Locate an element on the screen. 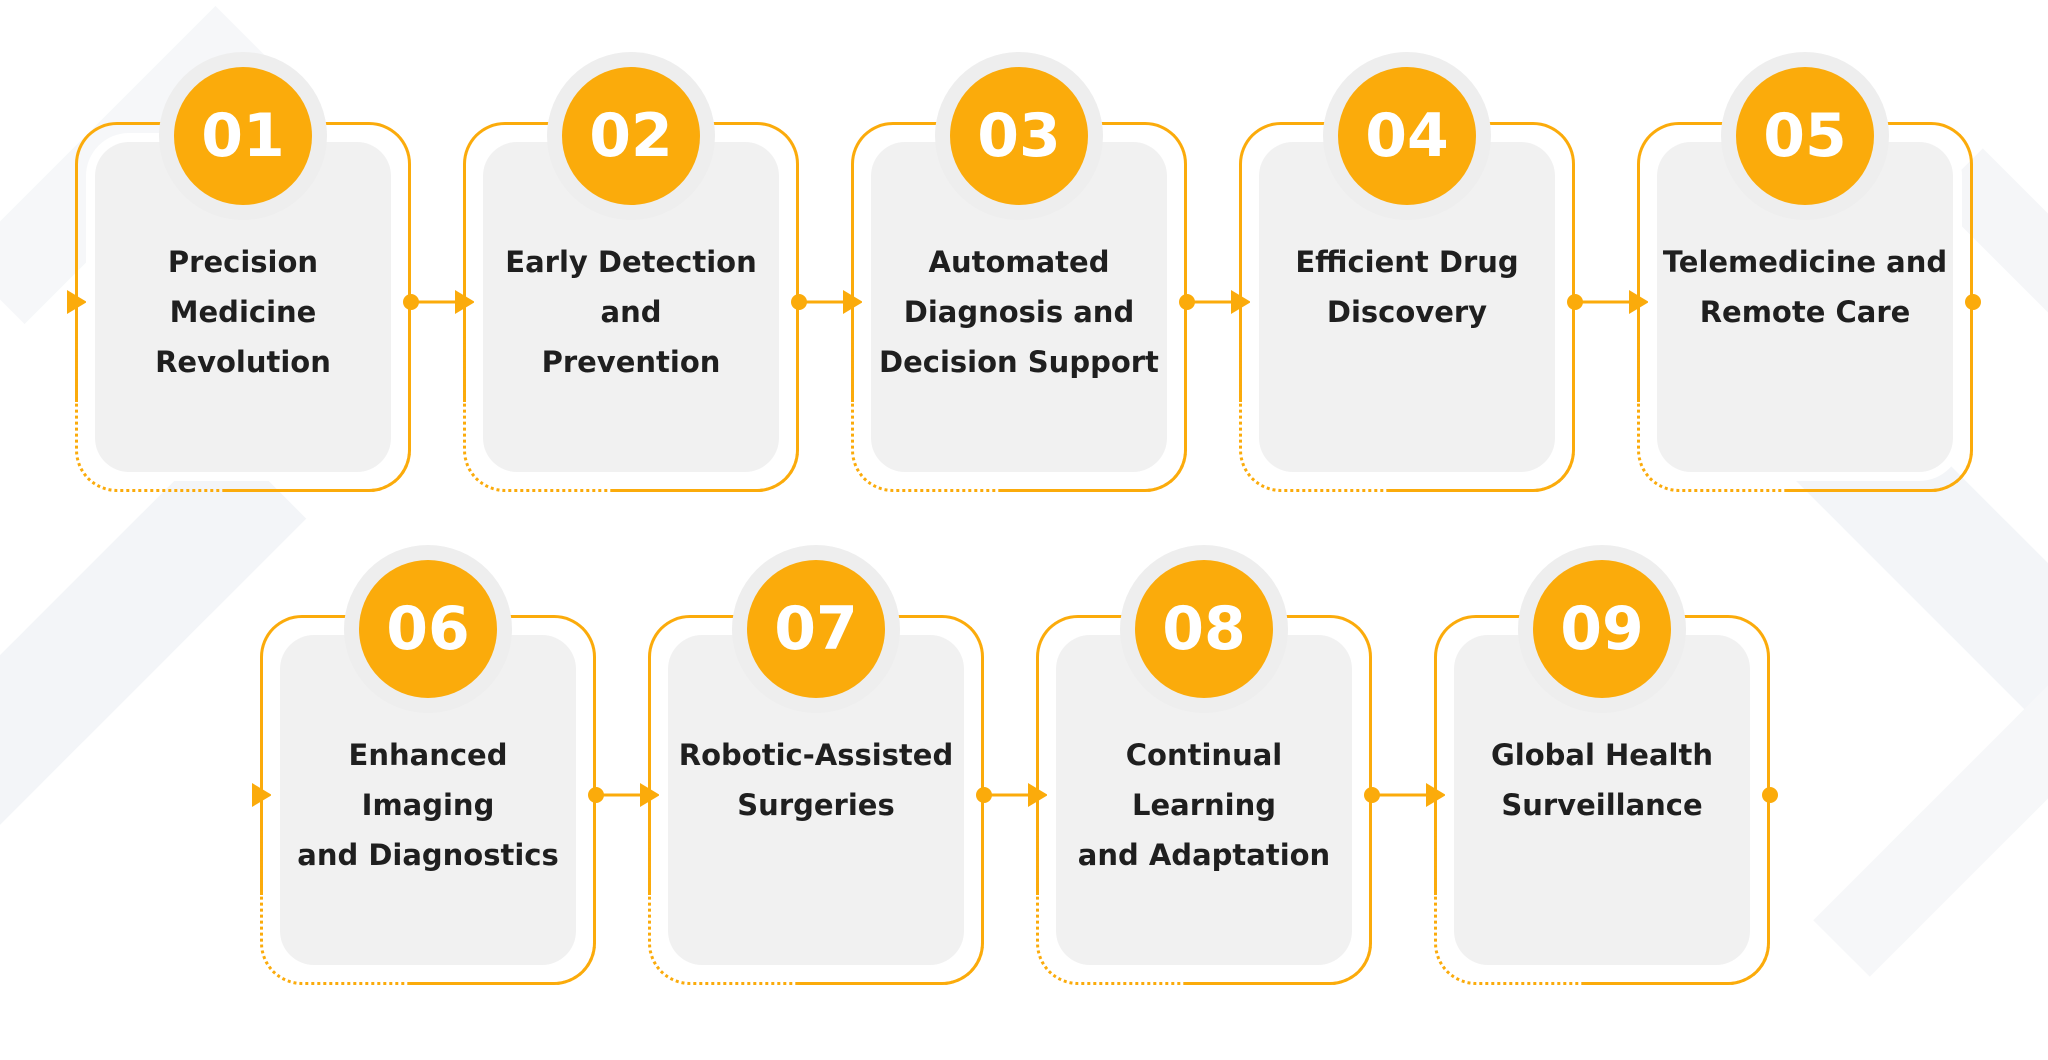 The width and height of the screenshot is (2048, 1060). step-label: Continual Learning and Adaptation is located at coordinates (1204, 805).